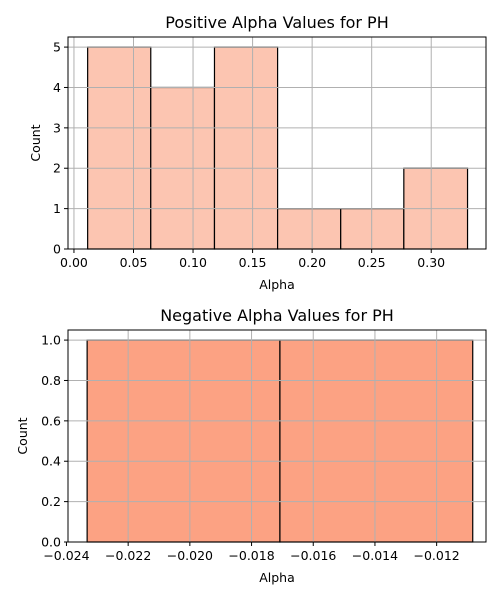 This screenshot has width=500, height=600. I want to click on x-tick-label: 0.20, so click(312, 262).